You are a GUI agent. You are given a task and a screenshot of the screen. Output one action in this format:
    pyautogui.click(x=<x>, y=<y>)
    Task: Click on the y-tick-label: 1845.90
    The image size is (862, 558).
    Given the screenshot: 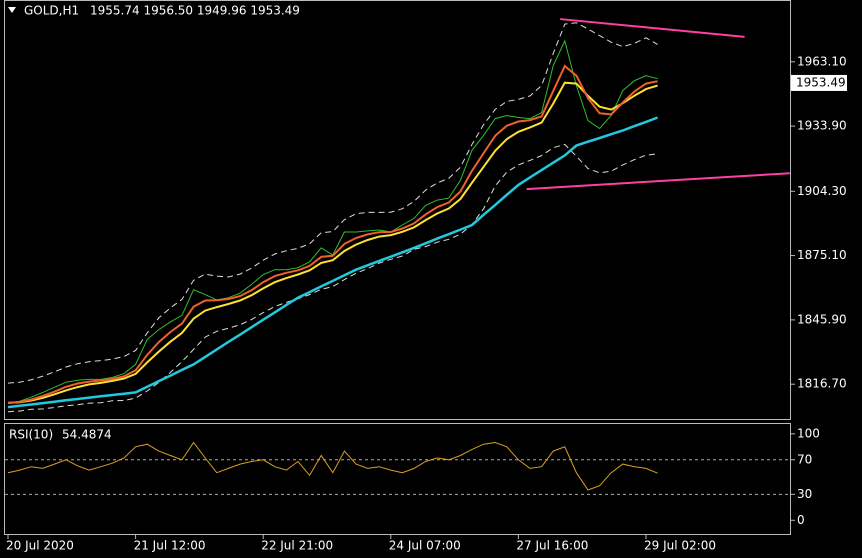 What is the action you would take?
    pyautogui.click(x=822, y=319)
    